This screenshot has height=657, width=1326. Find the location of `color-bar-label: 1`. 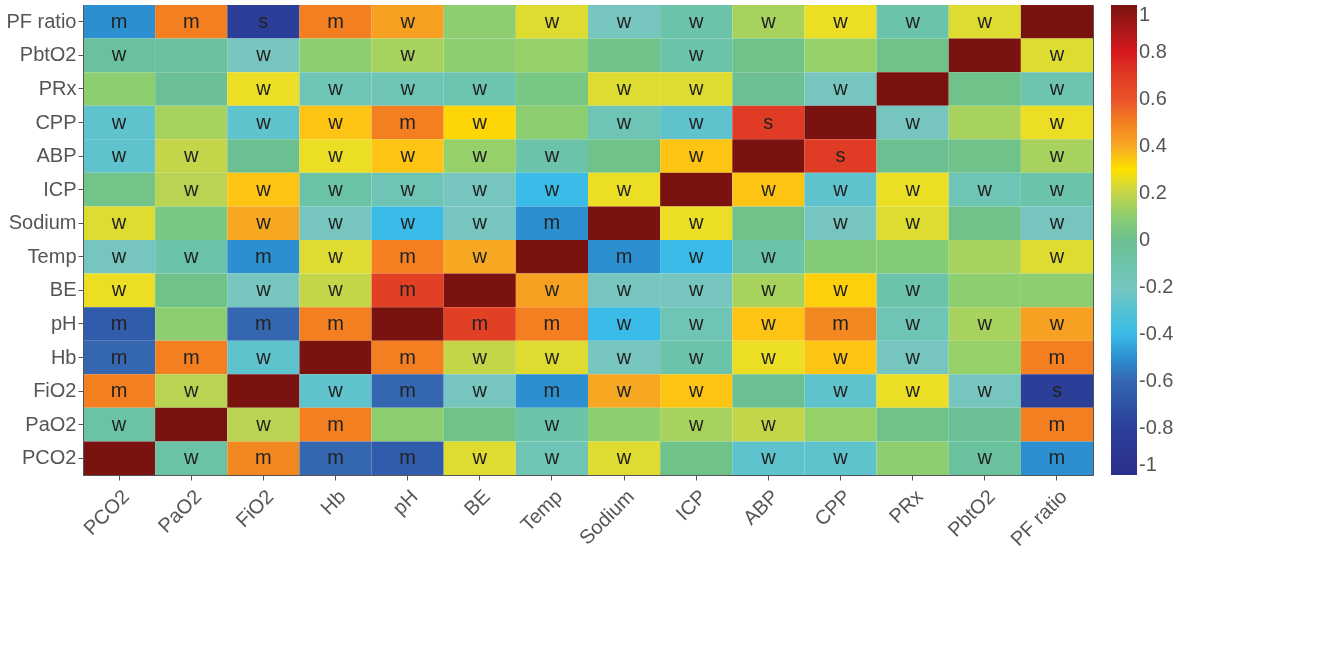

color-bar-label: 1 is located at coordinates (1145, 14).